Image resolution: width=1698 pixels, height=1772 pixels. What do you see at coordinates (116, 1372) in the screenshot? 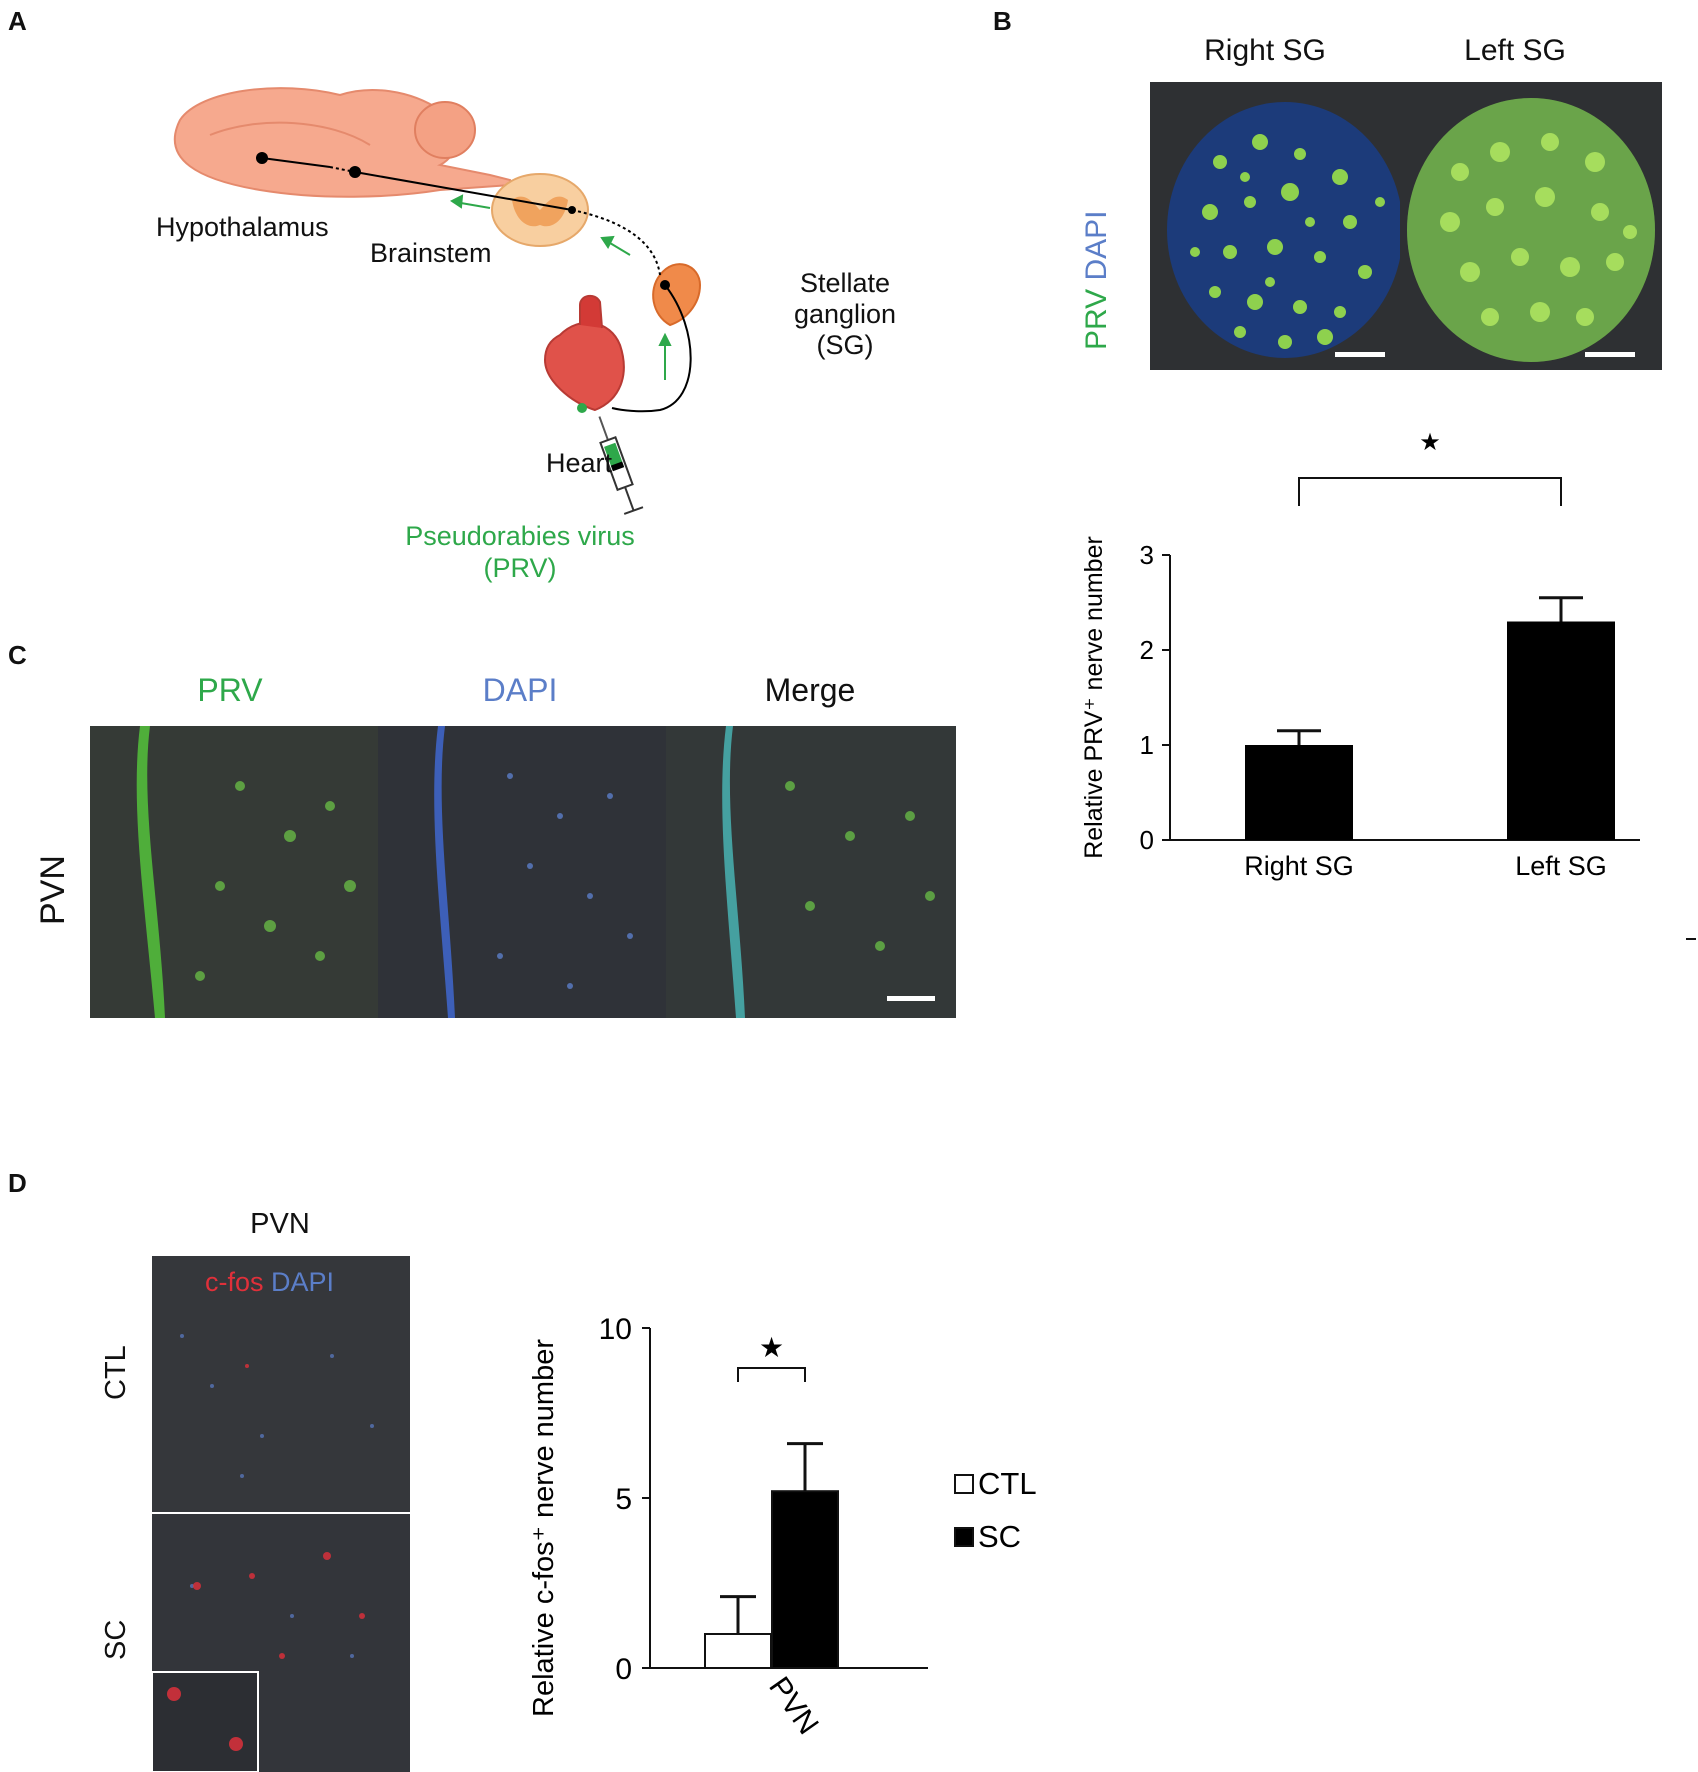
I see `row-label-ctl: CTL` at bounding box center [116, 1372].